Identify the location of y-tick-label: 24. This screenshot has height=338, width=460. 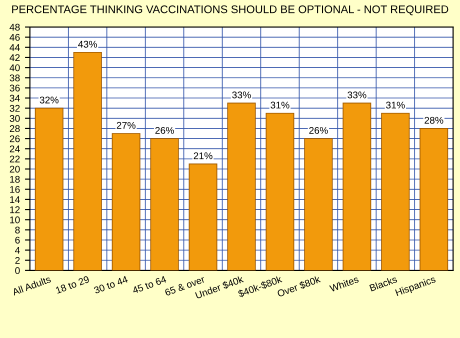
(15, 148).